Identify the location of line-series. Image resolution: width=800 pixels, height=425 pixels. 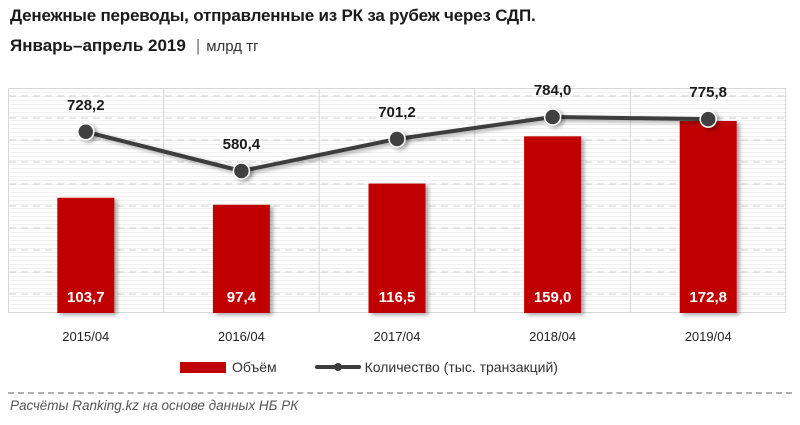
(397, 144).